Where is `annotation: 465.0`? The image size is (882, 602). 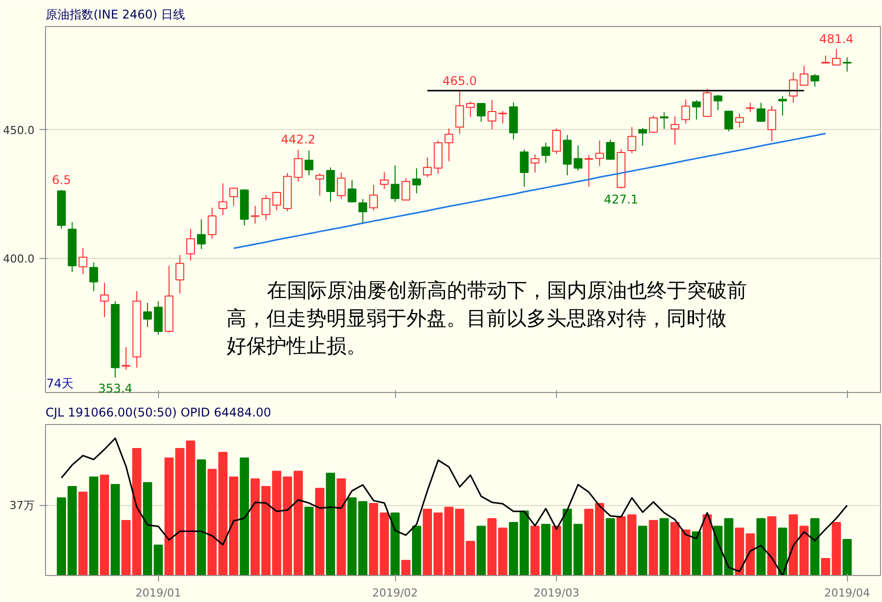
annotation: 465.0 is located at coordinates (459, 81).